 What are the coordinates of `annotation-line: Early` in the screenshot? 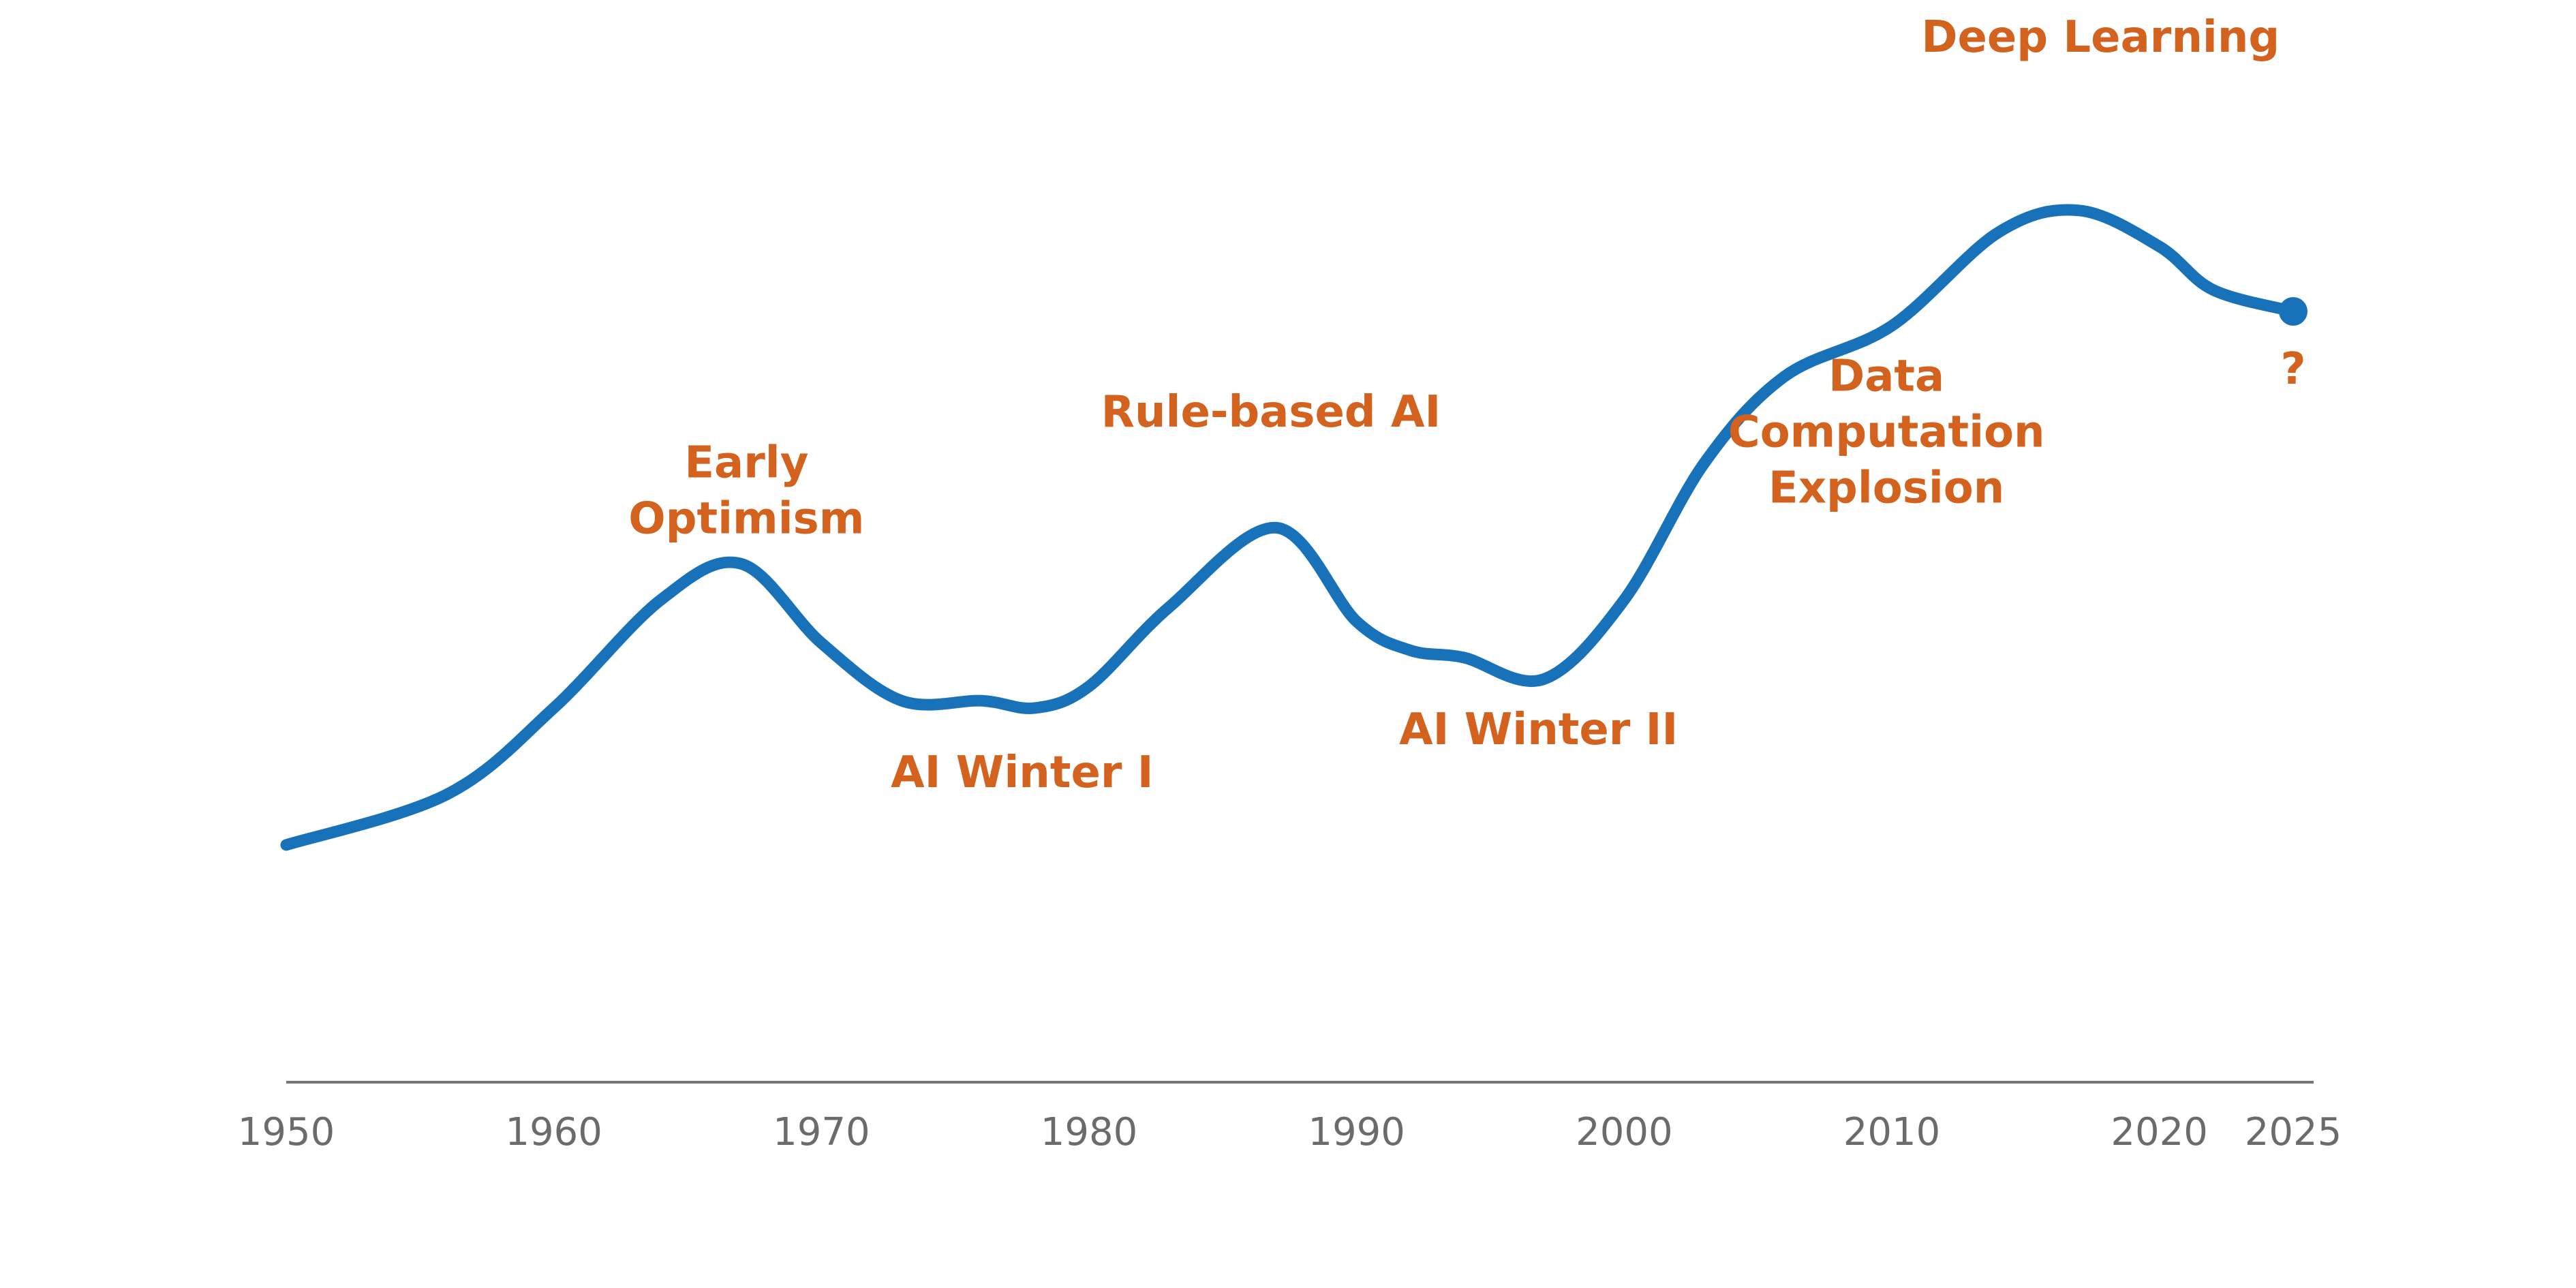 It's located at (746, 463).